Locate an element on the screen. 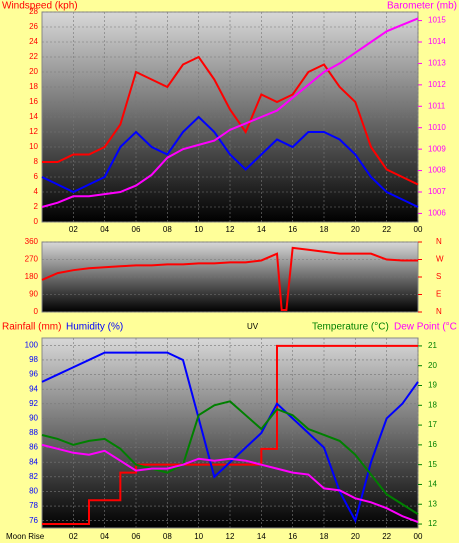 The width and height of the screenshot is (459, 543). y-tick-label: 16 is located at coordinates (33, 101).